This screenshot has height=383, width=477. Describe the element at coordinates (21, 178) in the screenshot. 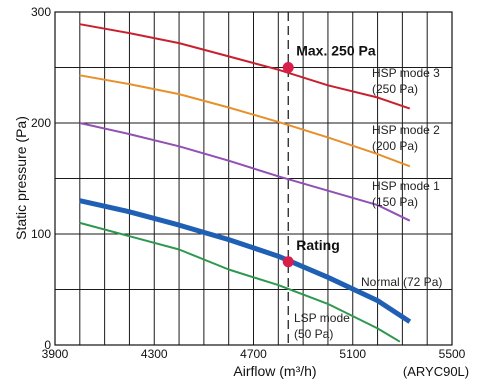

I see `y-axis-title: Static pressure (Pa)` at that location.